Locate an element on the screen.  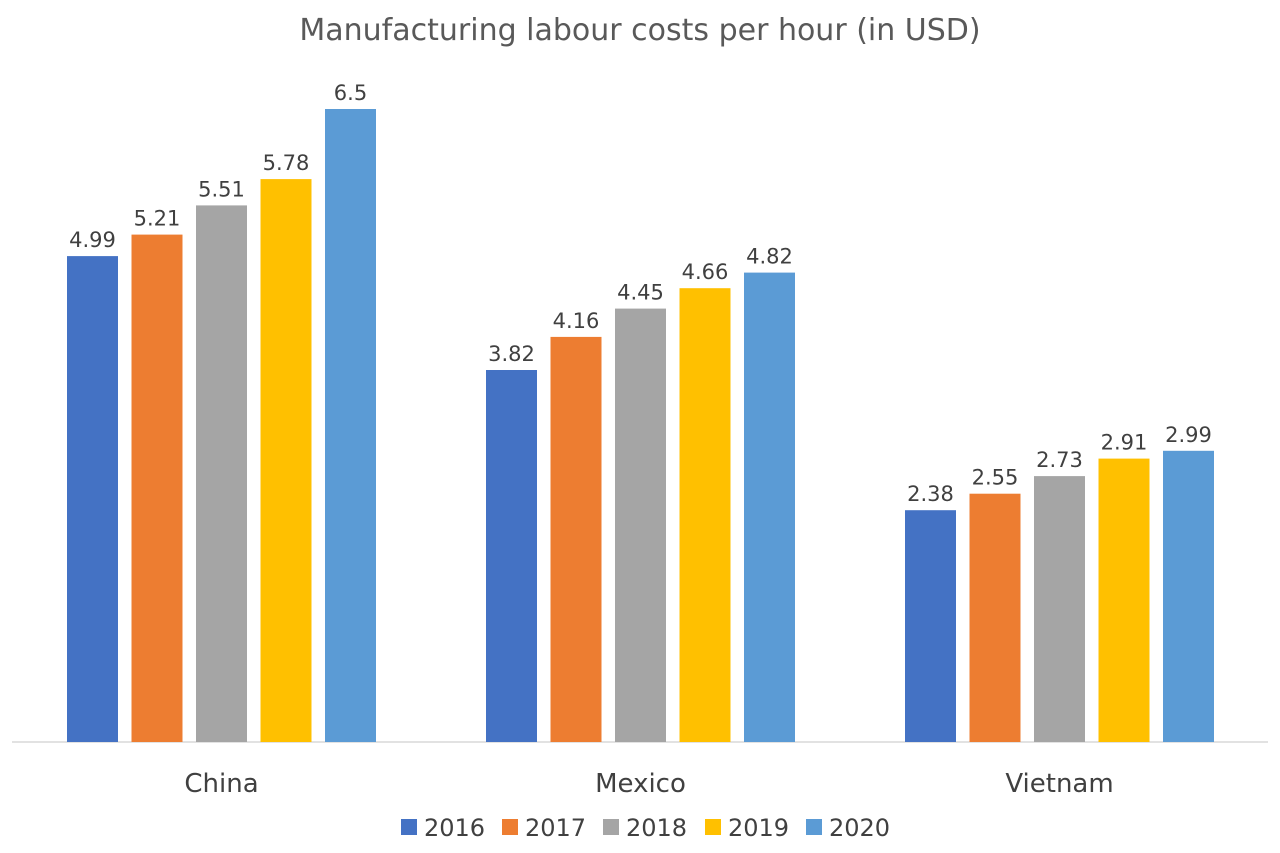
data-label-vietnam-2018: 2.73 is located at coordinates (1059, 460).